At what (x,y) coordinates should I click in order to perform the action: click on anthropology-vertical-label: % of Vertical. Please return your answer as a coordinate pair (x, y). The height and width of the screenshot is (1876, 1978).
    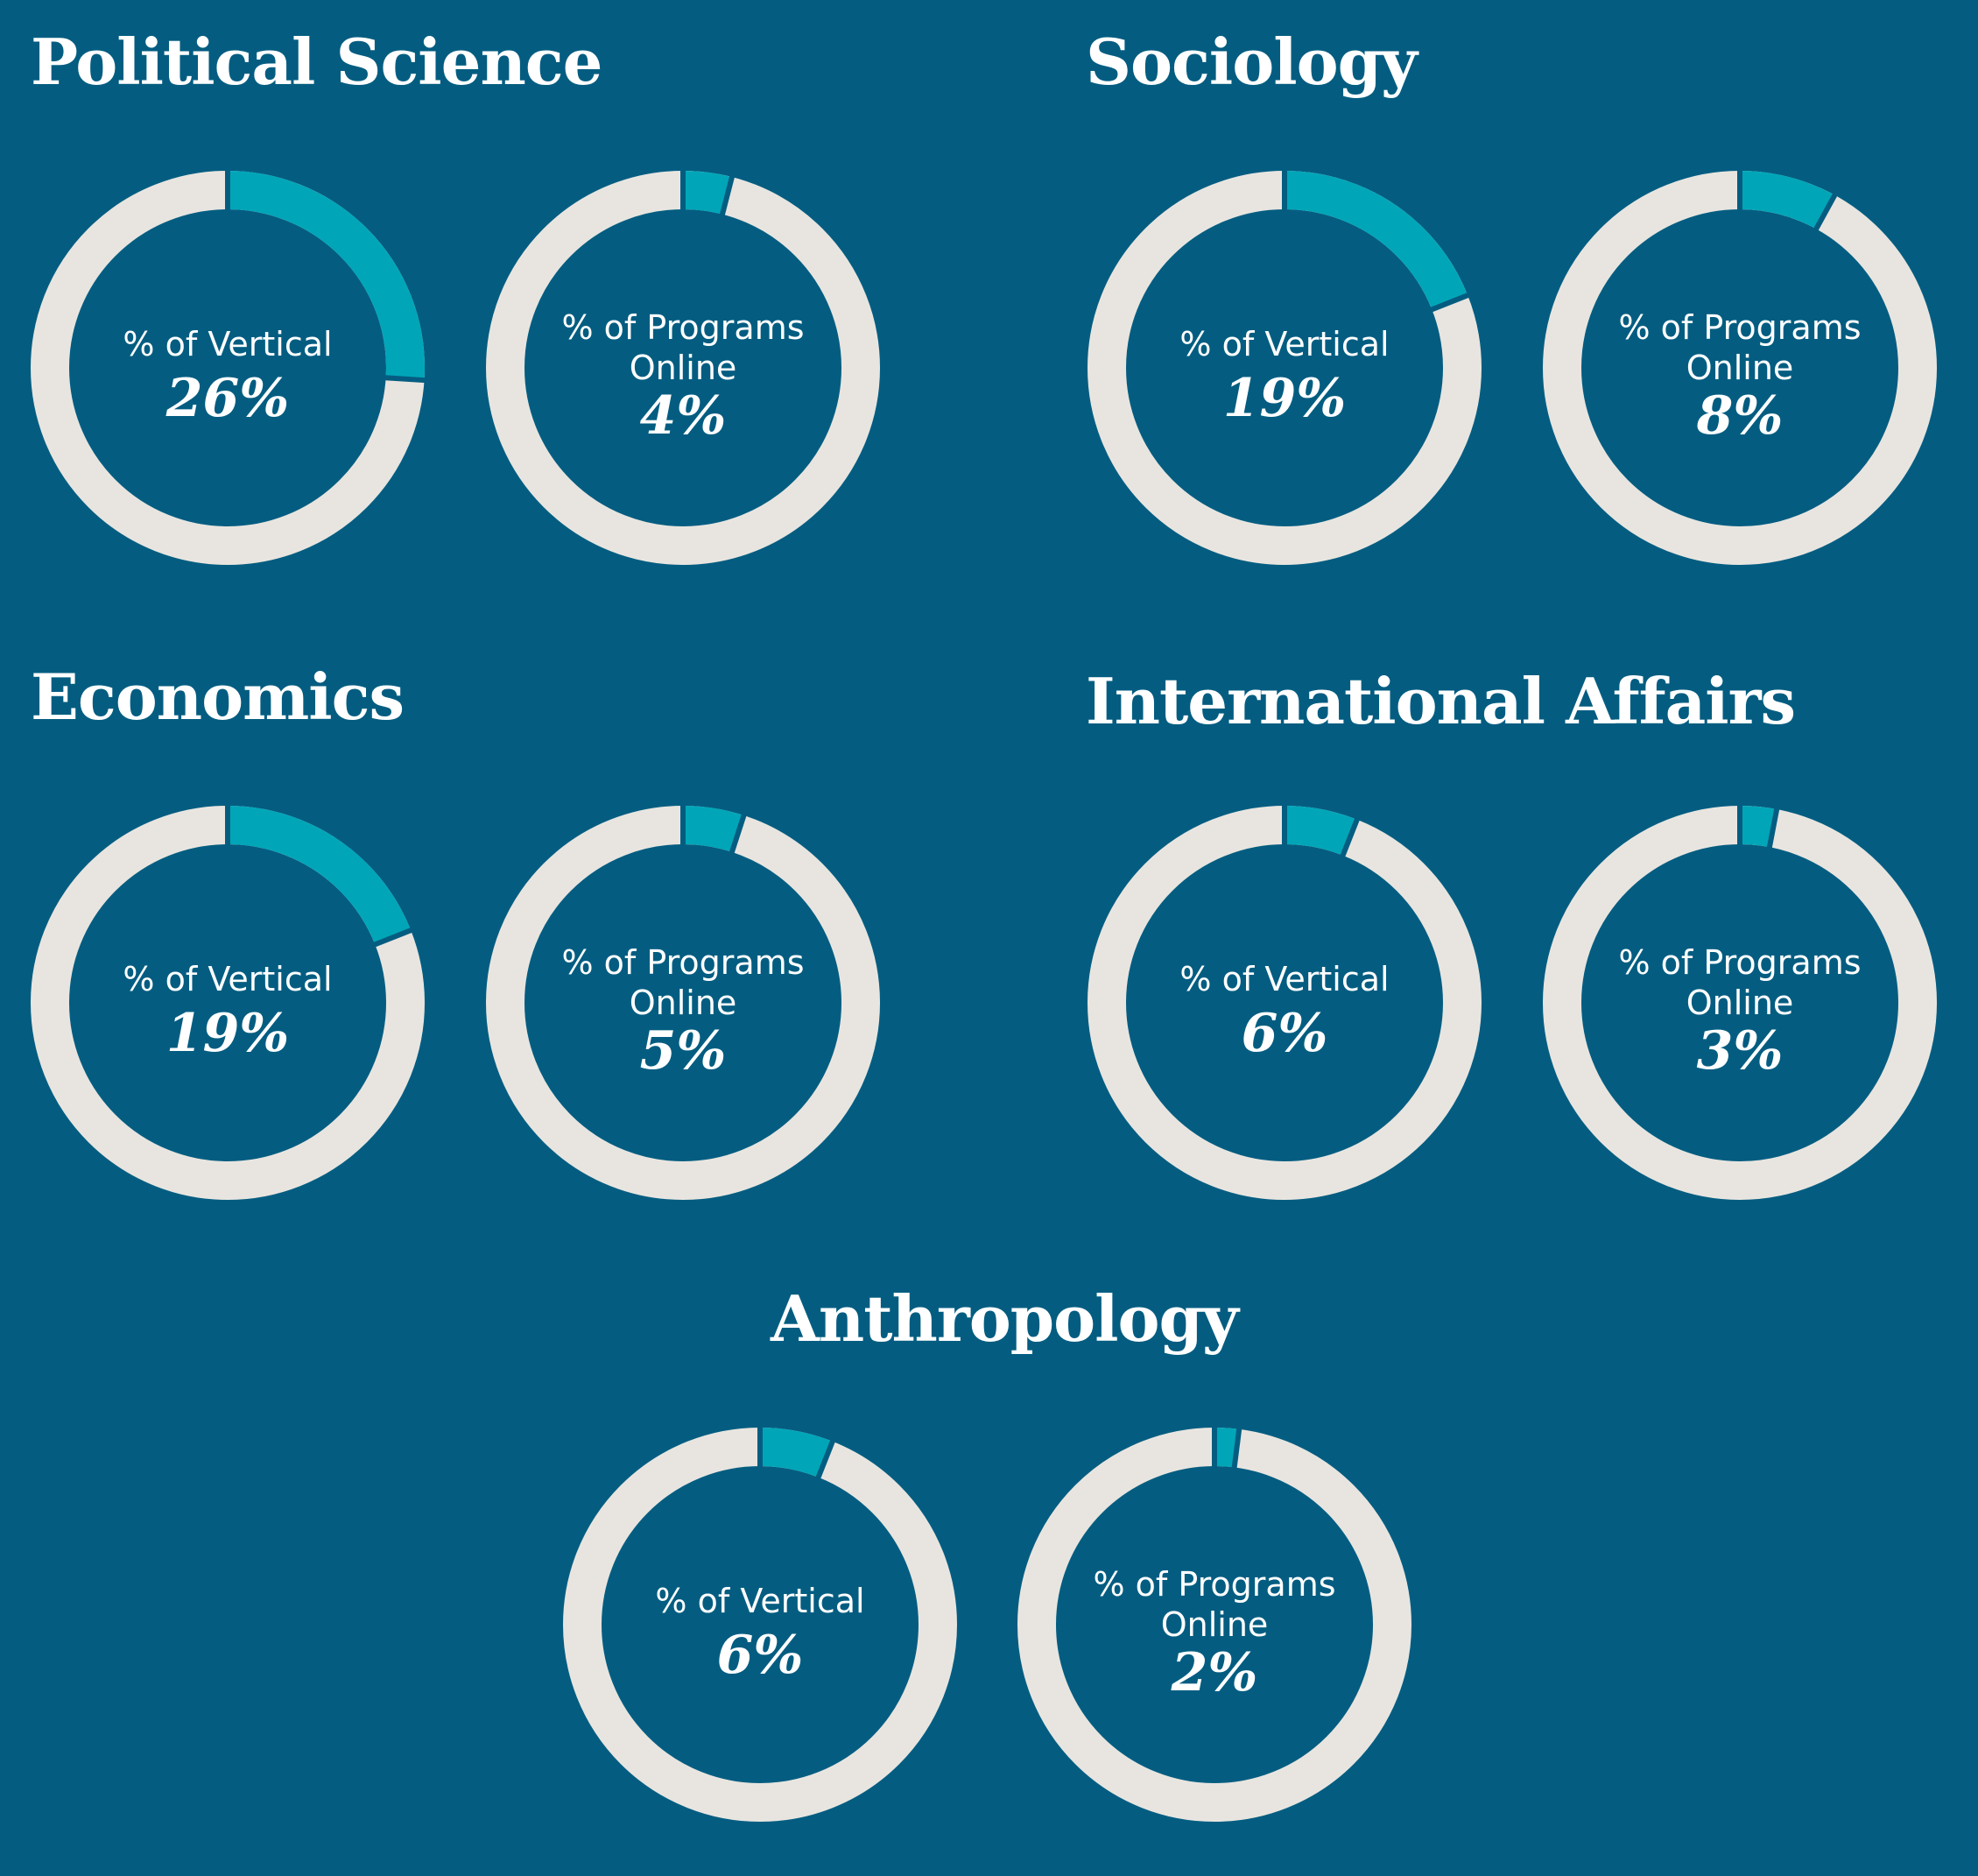
    Looking at the image, I should click on (759, 1601).